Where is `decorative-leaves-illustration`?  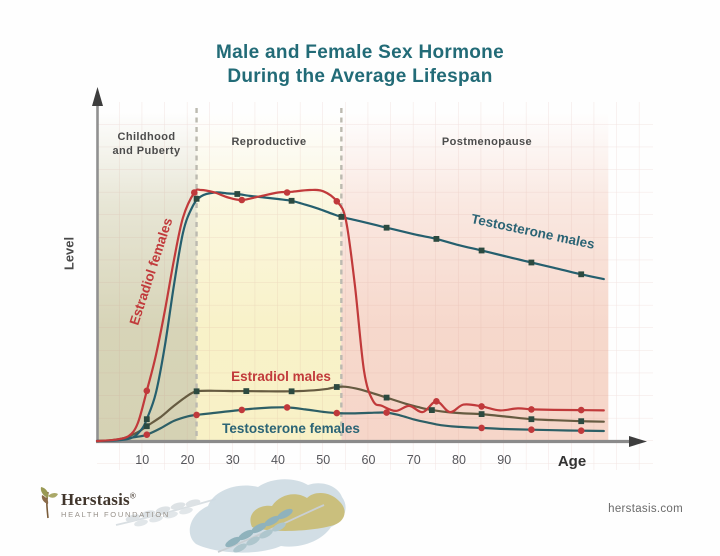
decorative-leaves-illustration is located at coordinates (230, 516).